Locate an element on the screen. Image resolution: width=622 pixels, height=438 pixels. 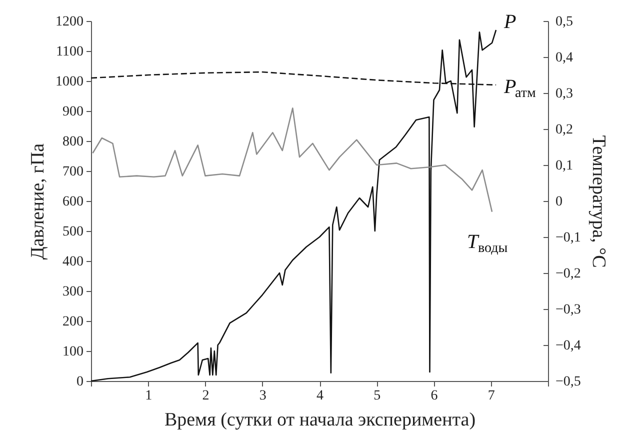
y-tick-label: 600 is located at coordinates (73, 202).